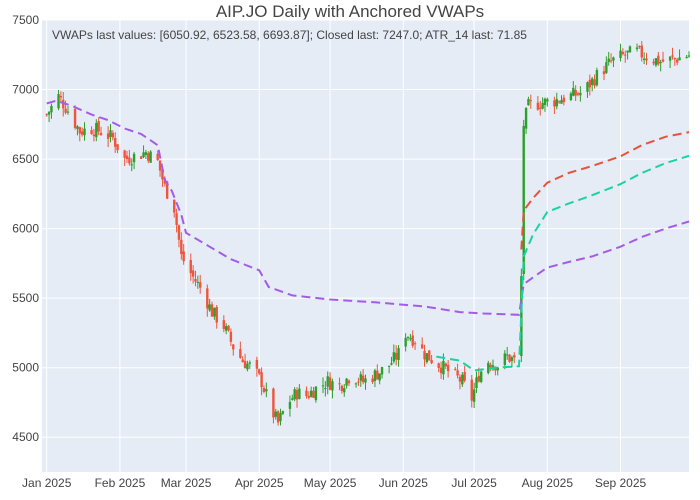 This screenshot has height=500, width=700. I want to click on y-axis: 4500 5000 5500 6000 6500 7000 7500, so click(25, 228).